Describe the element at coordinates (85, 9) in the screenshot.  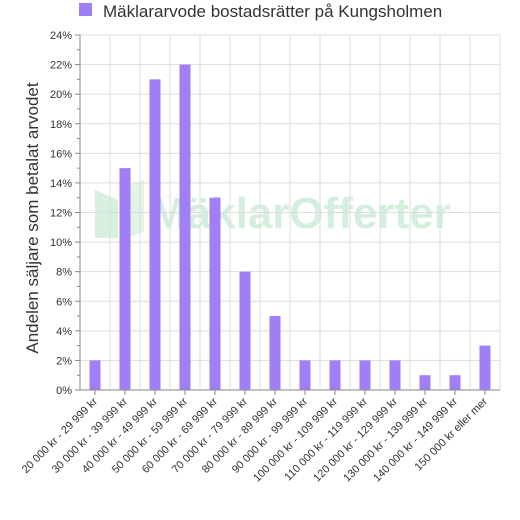
I see `legend-swatch` at that location.